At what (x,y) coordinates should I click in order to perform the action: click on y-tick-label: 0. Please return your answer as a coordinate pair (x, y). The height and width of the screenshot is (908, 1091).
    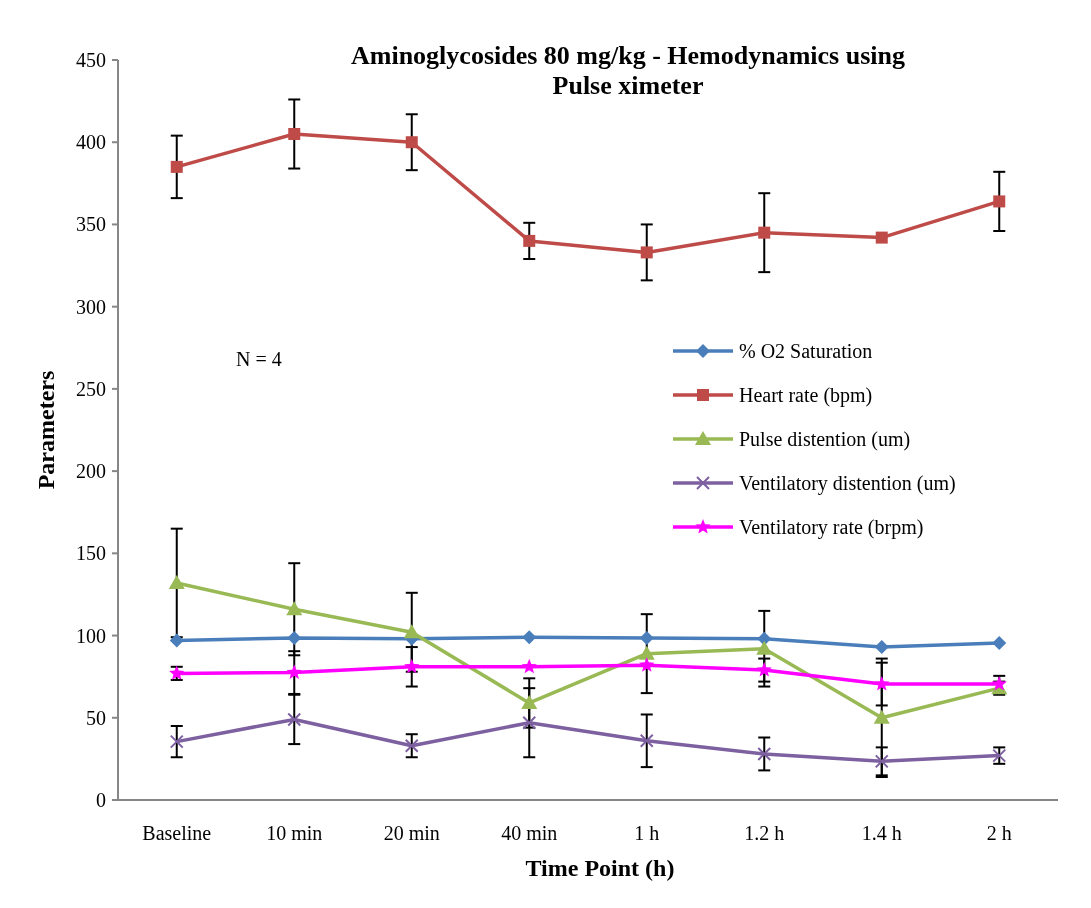
    Looking at the image, I should click on (101, 800).